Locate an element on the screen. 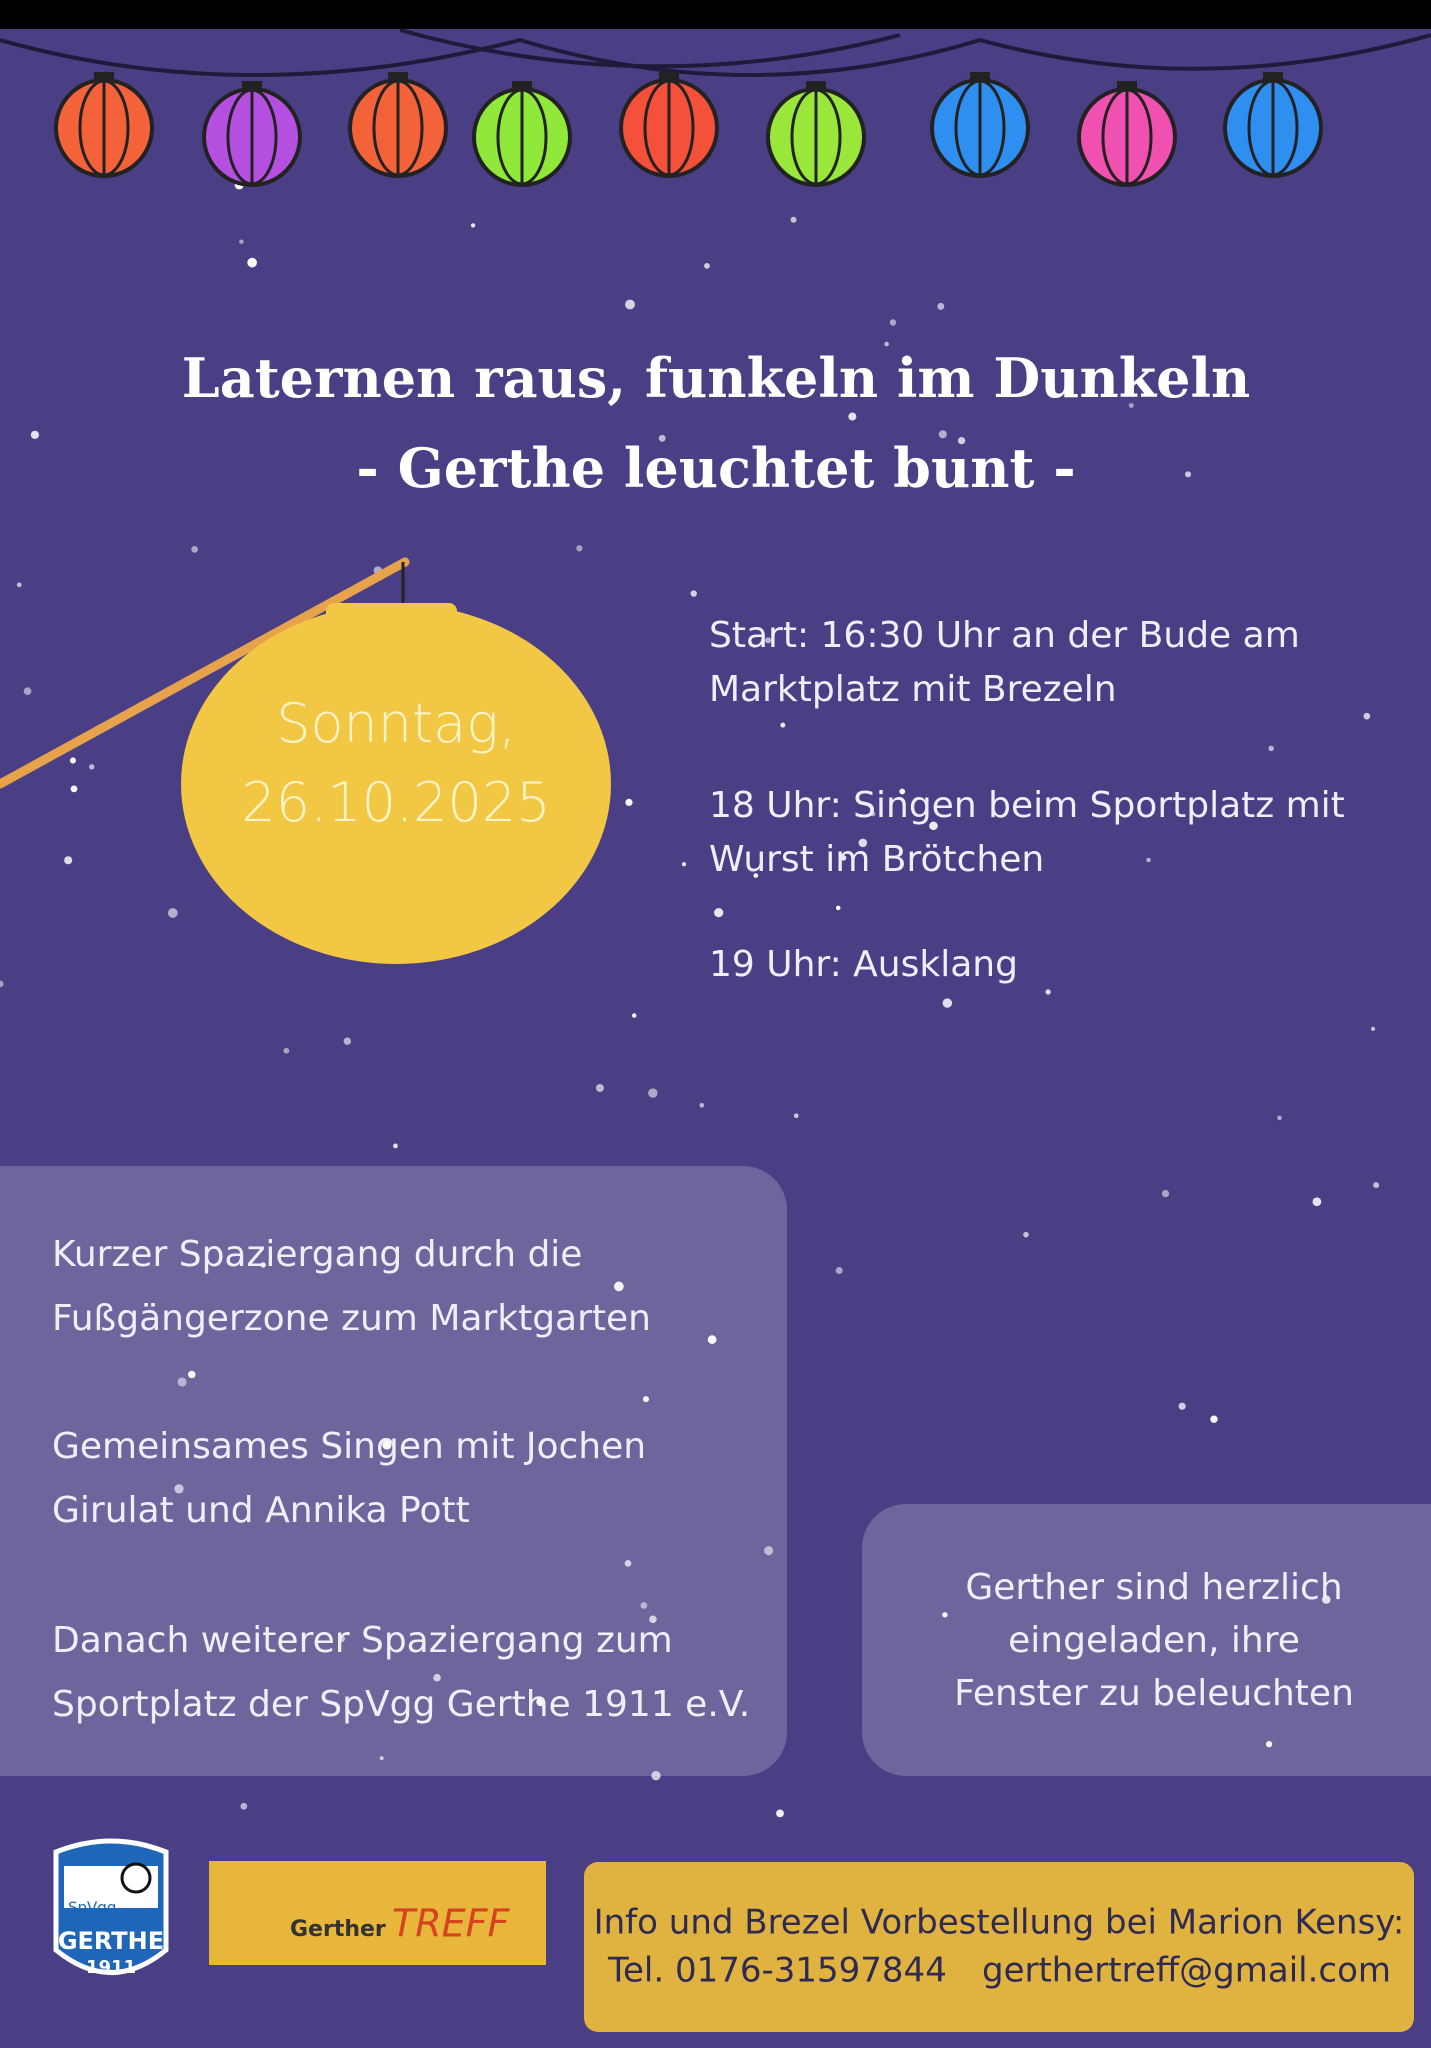  treff-logo-text: Gerther is located at coordinates (338, 1929).